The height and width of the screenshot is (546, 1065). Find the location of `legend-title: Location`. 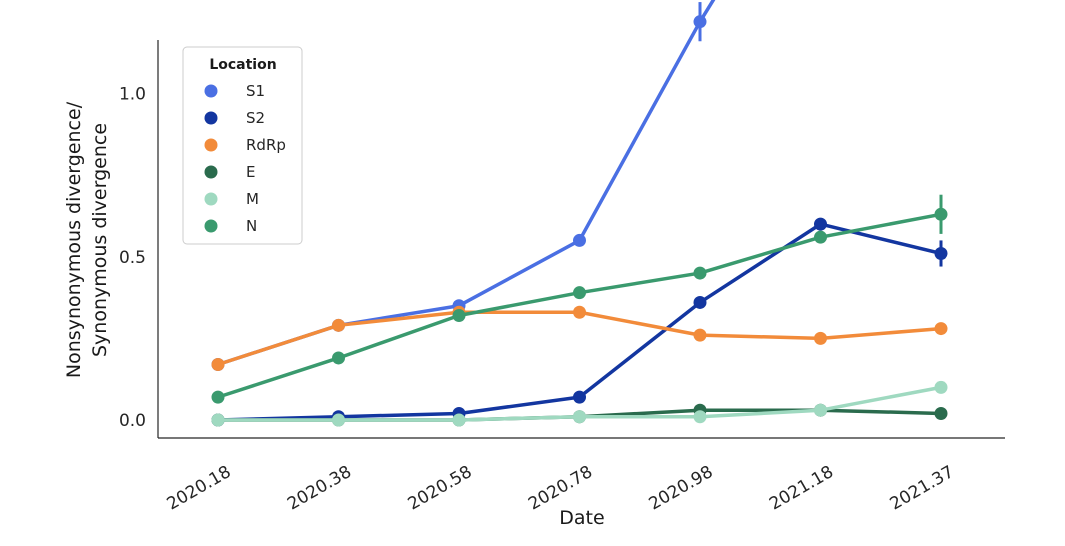

legend-title: Location is located at coordinates (242, 65).